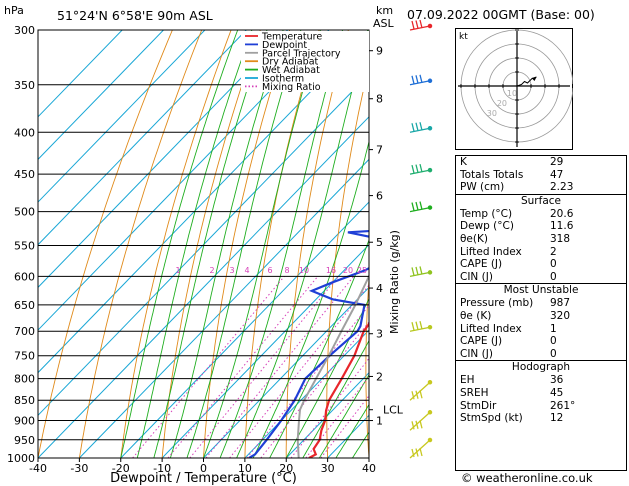 This screenshot has height=486, width=629. I want to click on mixing-ratio-label: 20, so click(348, 270).